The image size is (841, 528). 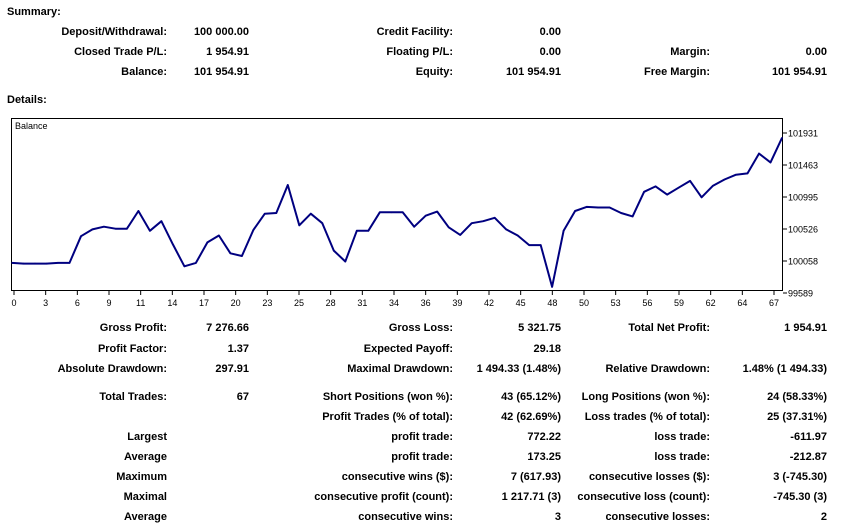 What do you see at coordinates (120, 52) in the screenshot?
I see `closed-pl-label: Closed Trade P/L:` at bounding box center [120, 52].